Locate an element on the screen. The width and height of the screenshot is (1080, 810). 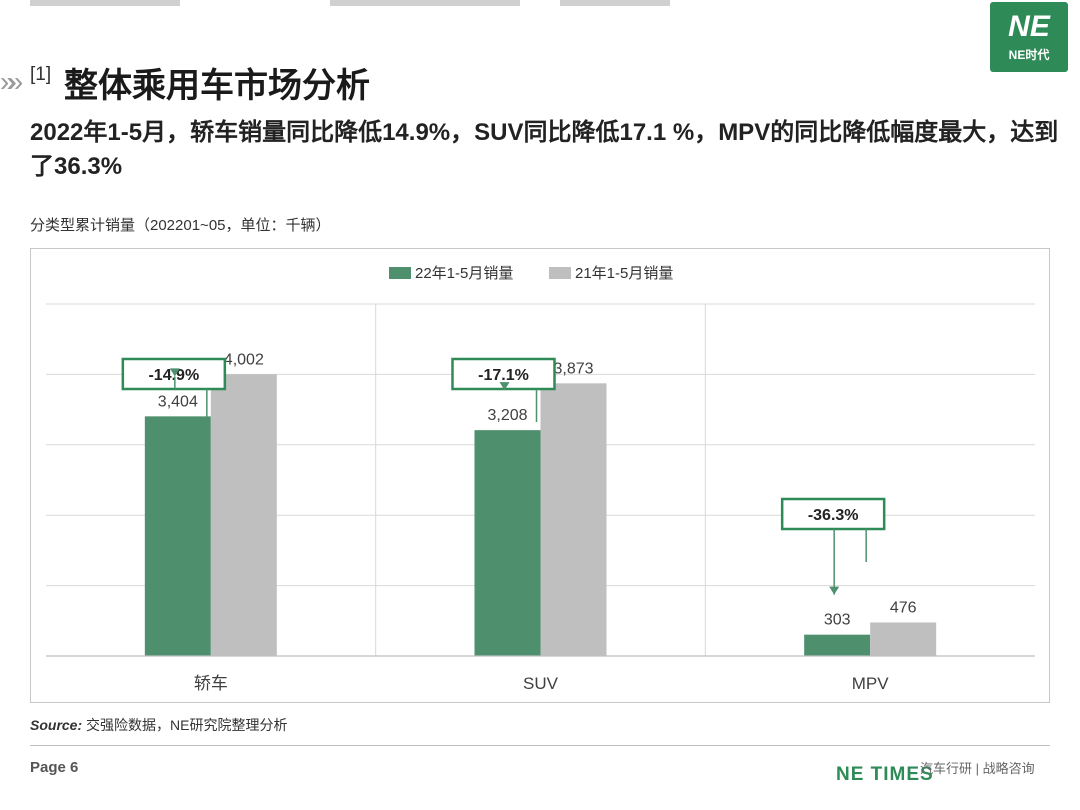
footer-divider is located at coordinates (540, 745).